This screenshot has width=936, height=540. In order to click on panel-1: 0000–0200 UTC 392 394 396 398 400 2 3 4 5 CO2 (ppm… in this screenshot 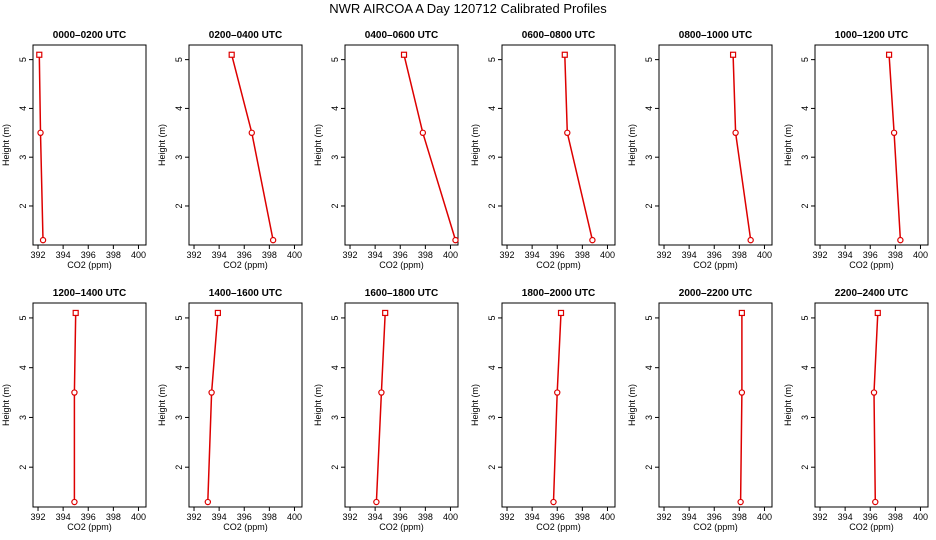, I will do `click(74, 150)`.